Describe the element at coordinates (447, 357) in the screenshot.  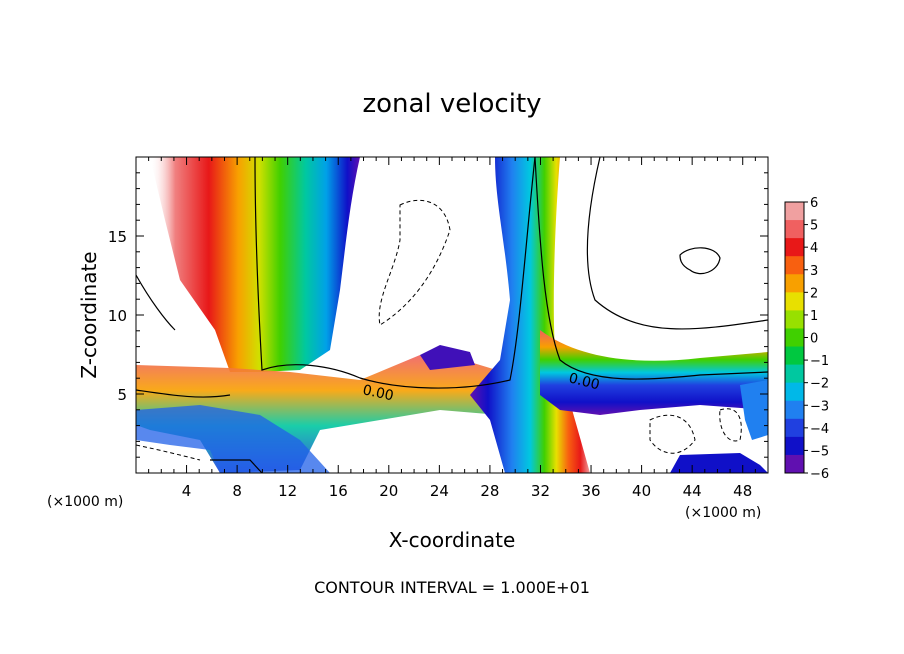
I see `upper-purple-patch` at that location.